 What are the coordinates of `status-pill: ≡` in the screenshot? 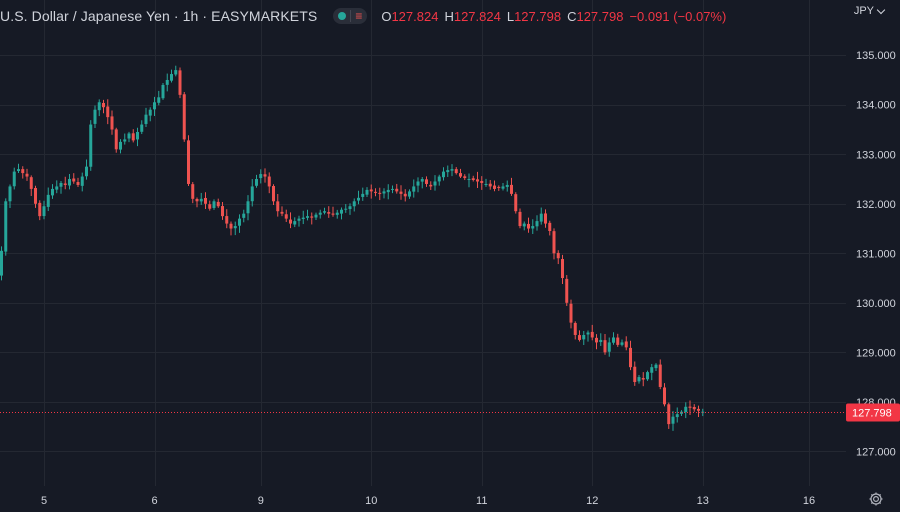 It's located at (350, 16).